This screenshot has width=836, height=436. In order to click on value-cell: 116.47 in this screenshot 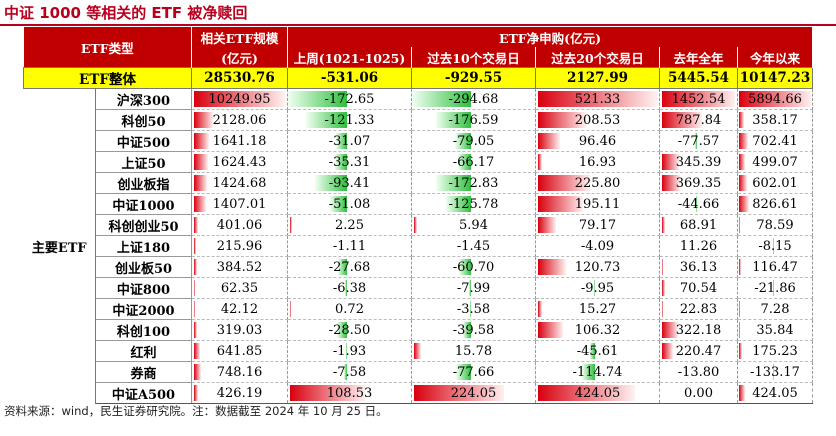, I will do `click(775, 267)`.